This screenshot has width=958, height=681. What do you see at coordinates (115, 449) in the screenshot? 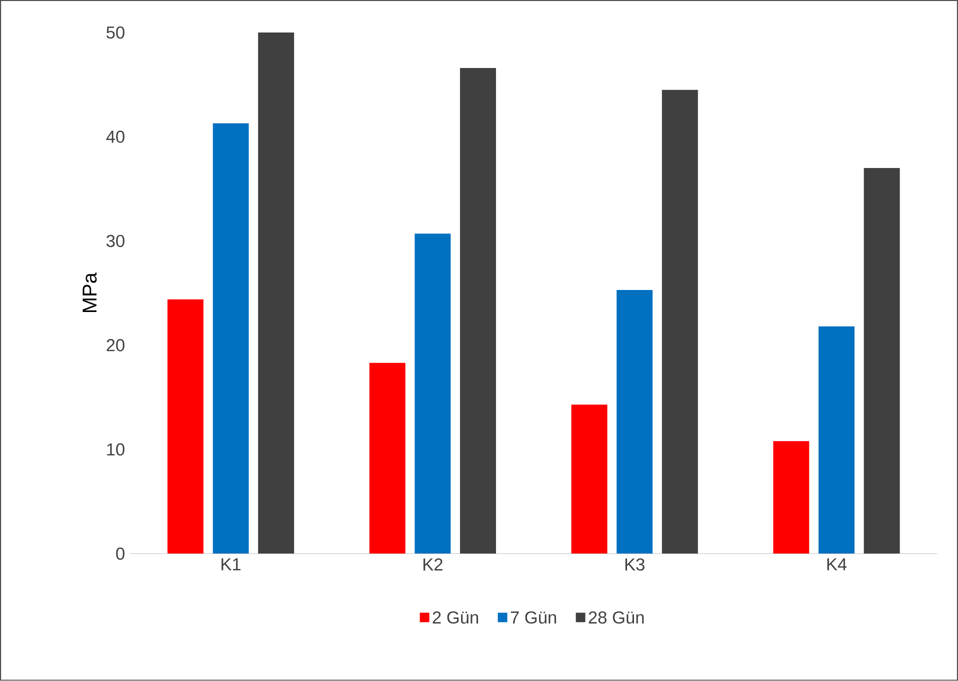
I see `y-tick-label: 10` at bounding box center [115, 449].